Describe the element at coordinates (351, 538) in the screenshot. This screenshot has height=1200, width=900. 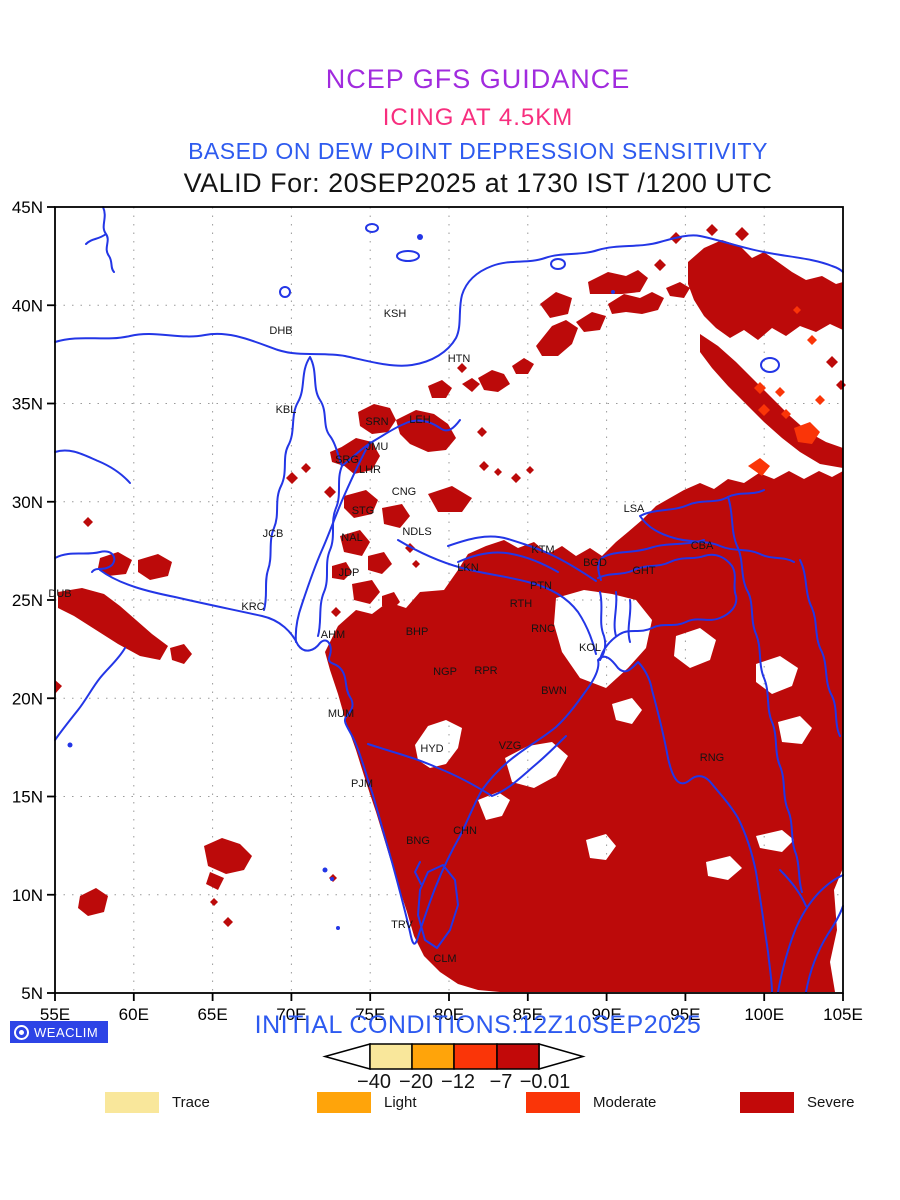
I see `station-label: NAL` at that location.